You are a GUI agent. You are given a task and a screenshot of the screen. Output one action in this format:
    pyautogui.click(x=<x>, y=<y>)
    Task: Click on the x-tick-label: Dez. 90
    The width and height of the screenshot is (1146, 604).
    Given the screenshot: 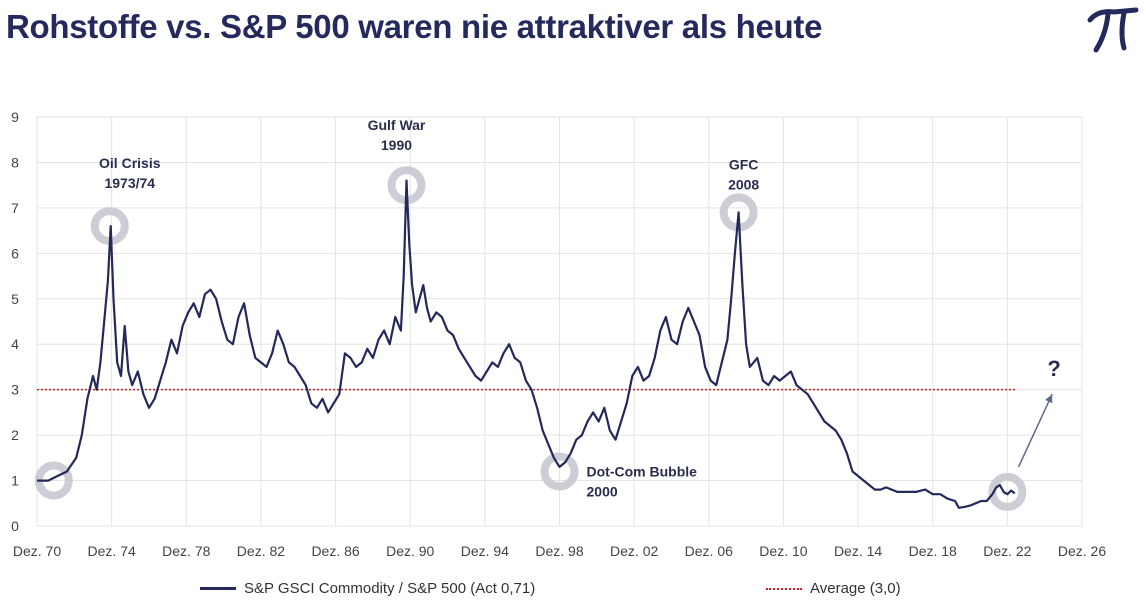 What is the action you would take?
    pyautogui.click(x=410, y=551)
    